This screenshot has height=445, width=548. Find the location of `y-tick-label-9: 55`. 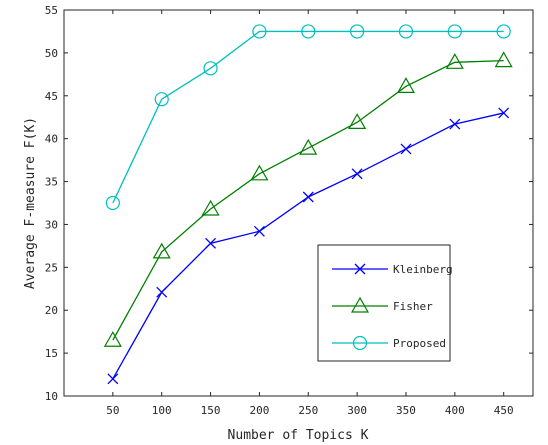

y-tick-label-9: 55 is located at coordinates (51, 10).